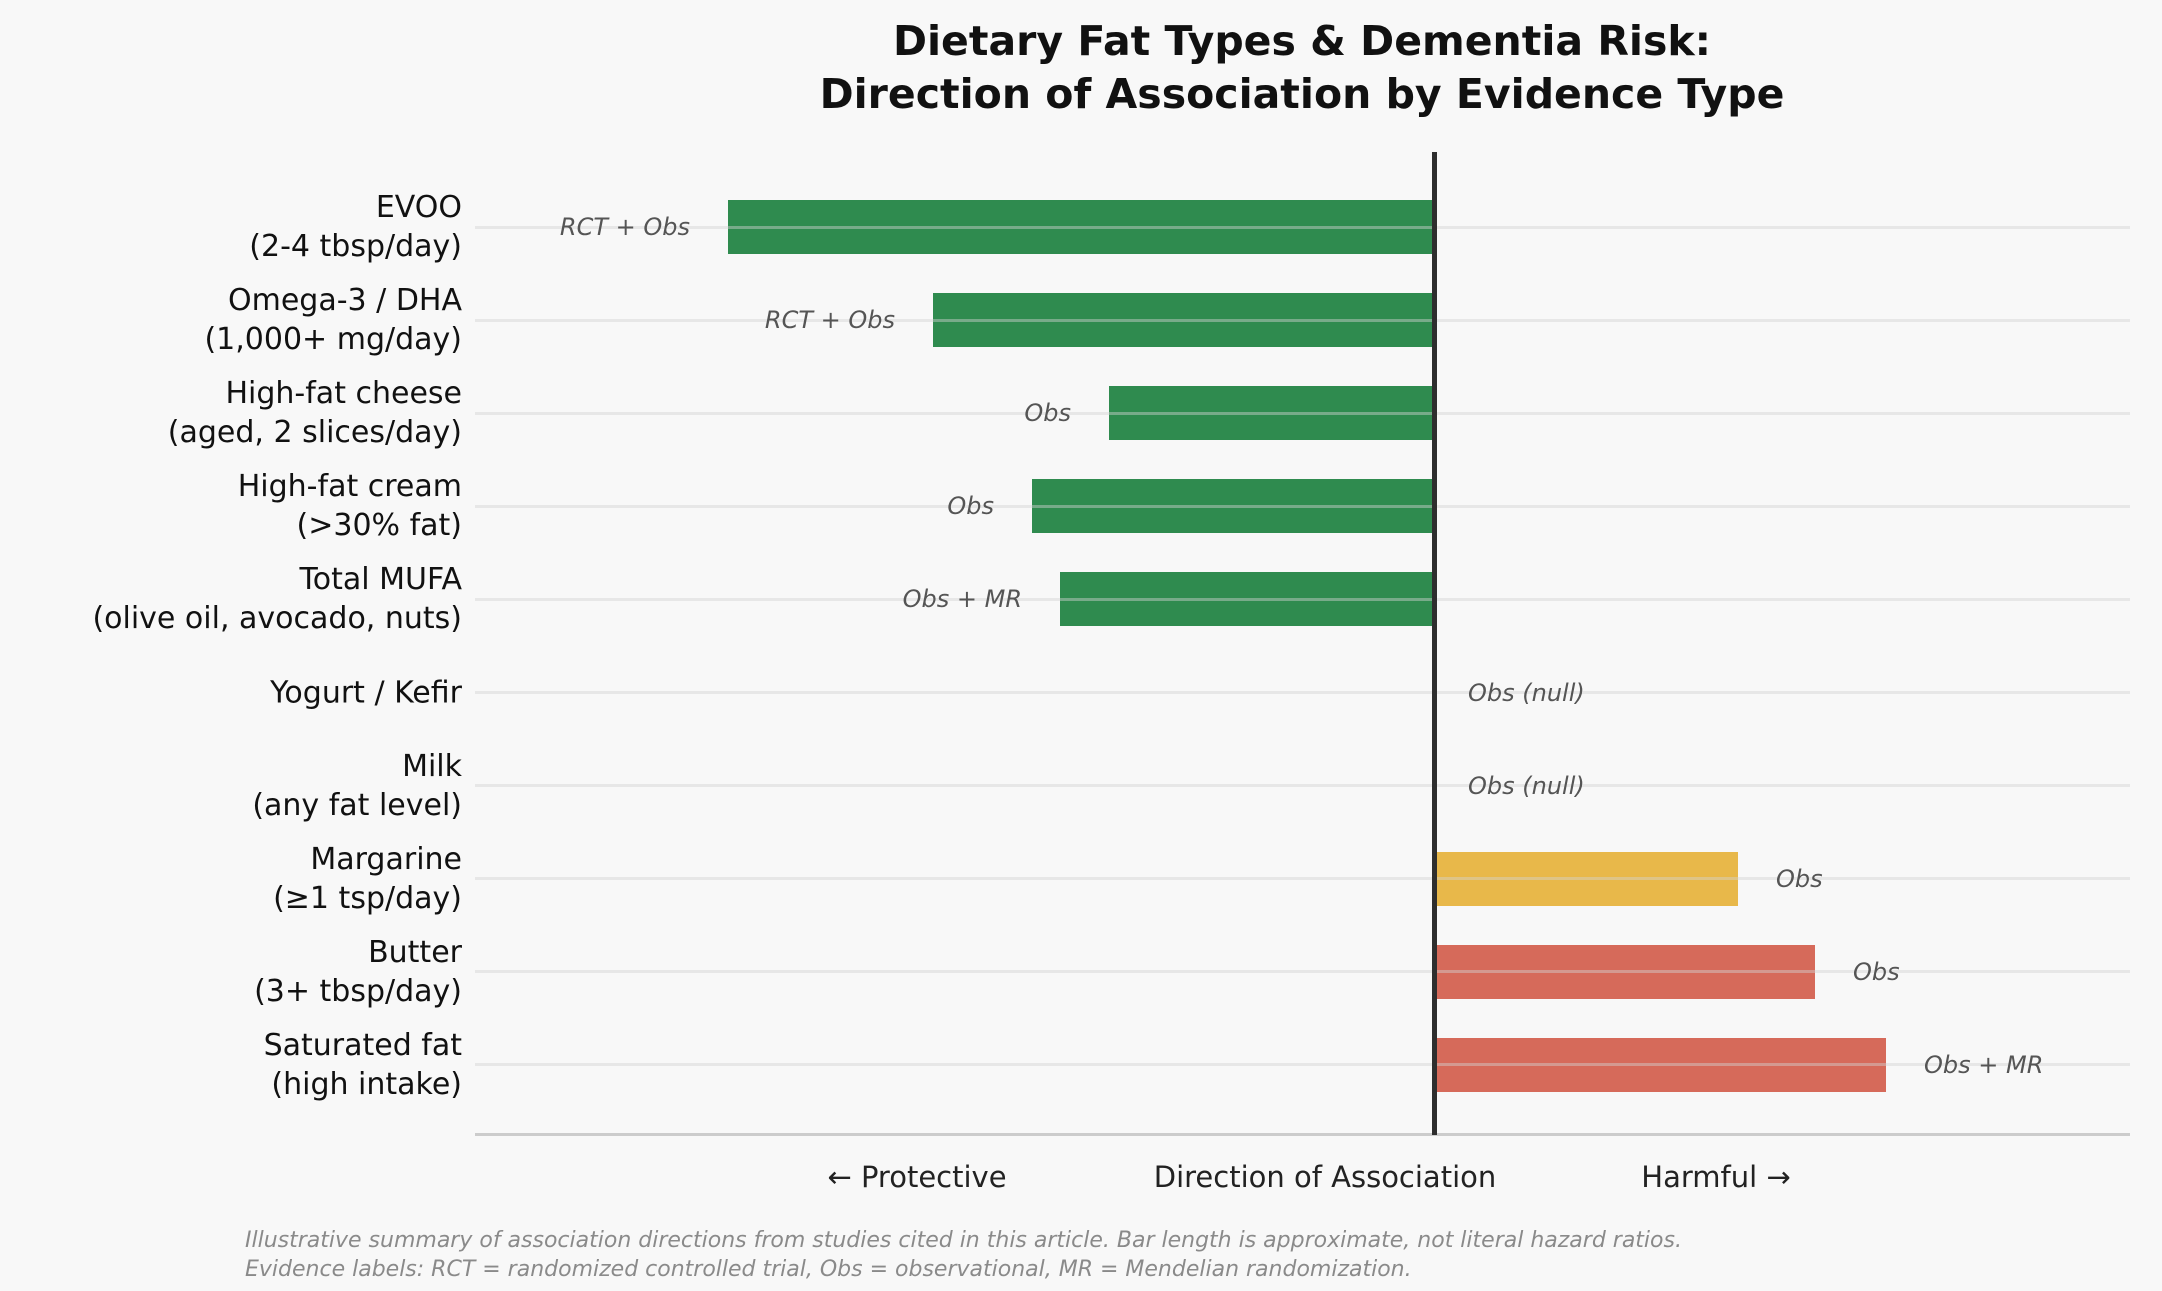 This screenshot has width=2162, height=1291. What do you see at coordinates (432, 766) in the screenshot?
I see `category-label-line: Milk` at bounding box center [432, 766].